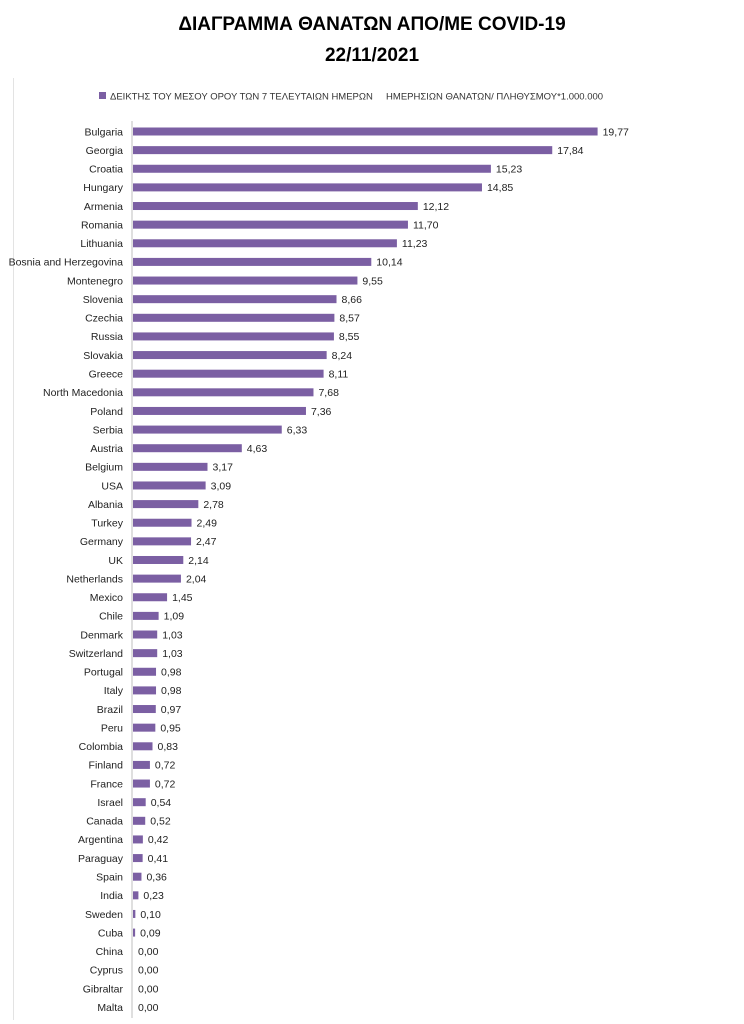 The width and height of the screenshot is (744, 1024). I want to click on category-label: Cuba, so click(110, 933).